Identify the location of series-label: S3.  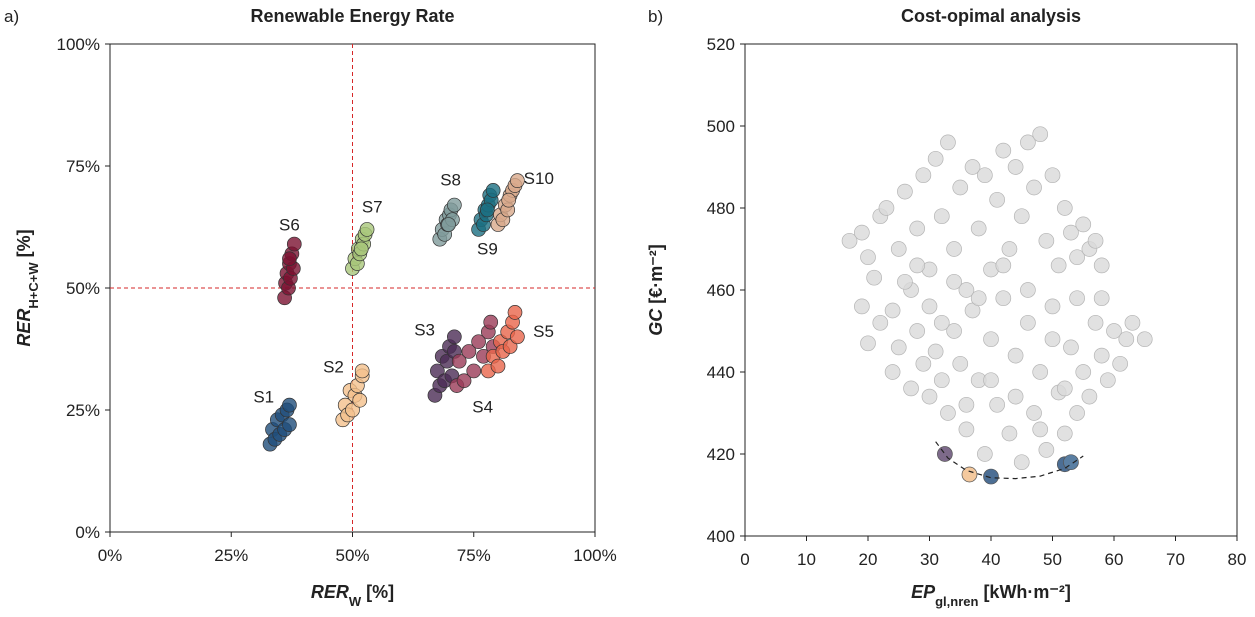
(424, 330).